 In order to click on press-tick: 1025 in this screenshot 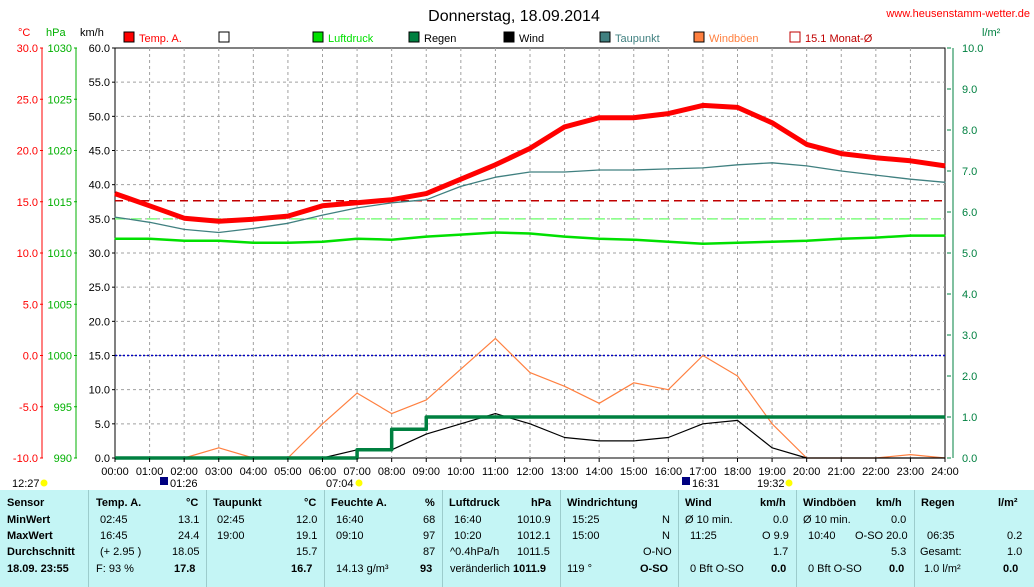, I will do `click(60, 100)`.